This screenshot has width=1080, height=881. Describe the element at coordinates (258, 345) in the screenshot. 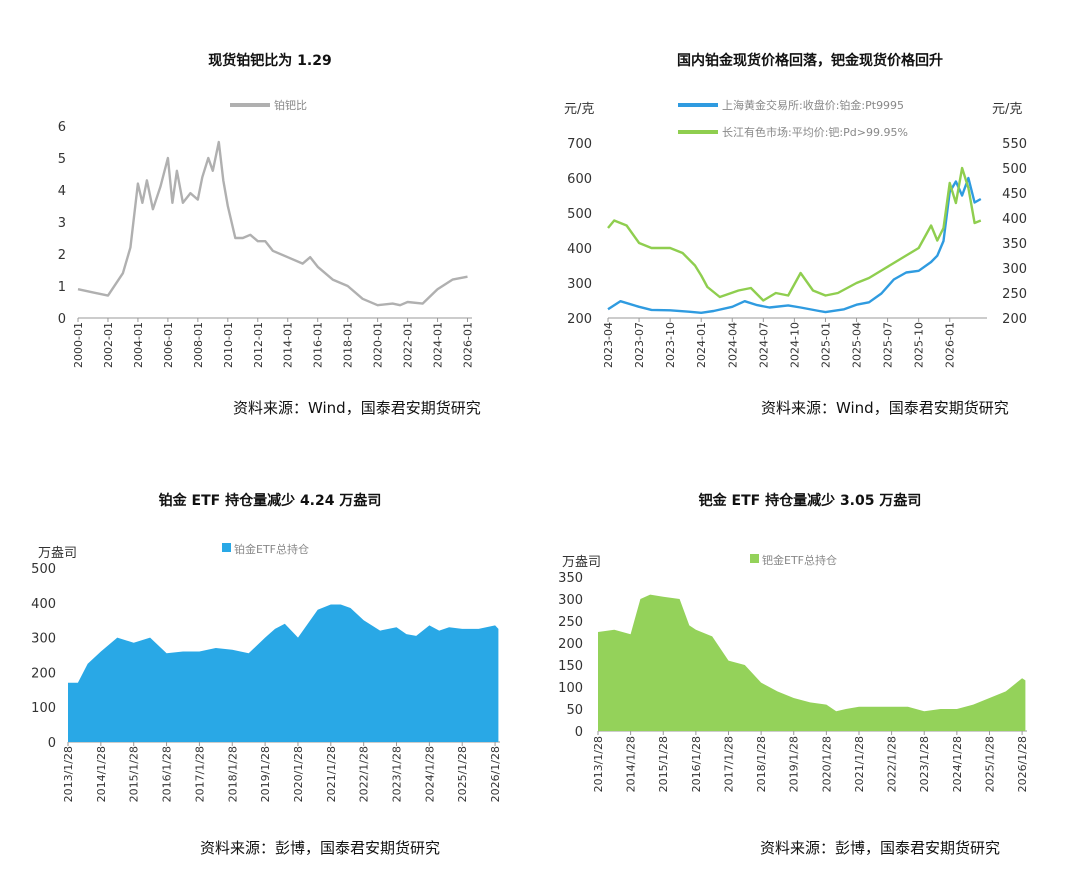

I see `x-tick-label: 2012-01` at that location.